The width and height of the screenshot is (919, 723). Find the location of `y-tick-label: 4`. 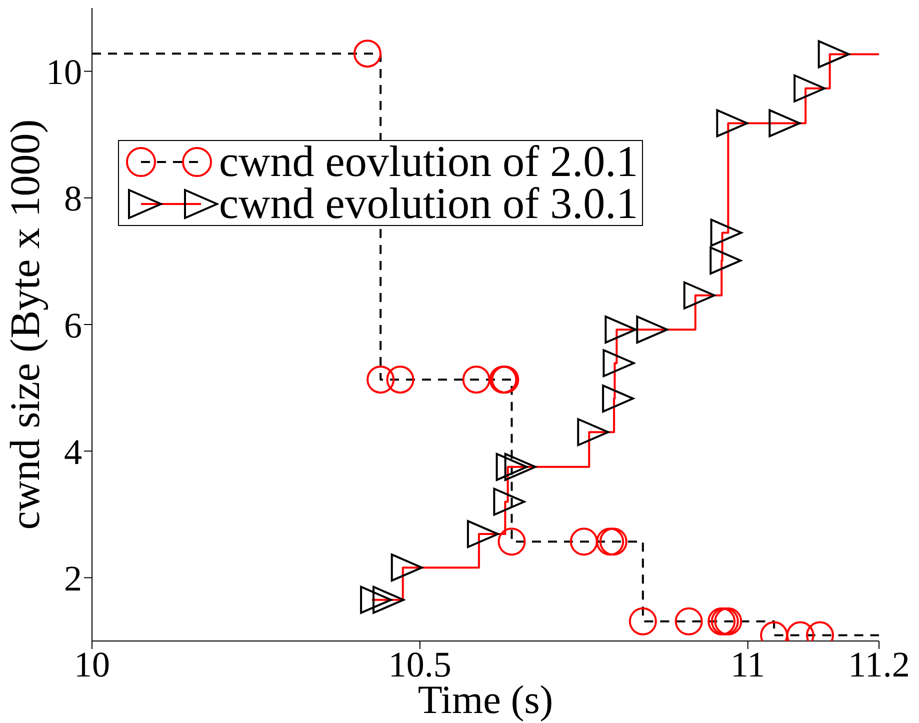

y-tick-label: 4 is located at coordinates (73, 452).